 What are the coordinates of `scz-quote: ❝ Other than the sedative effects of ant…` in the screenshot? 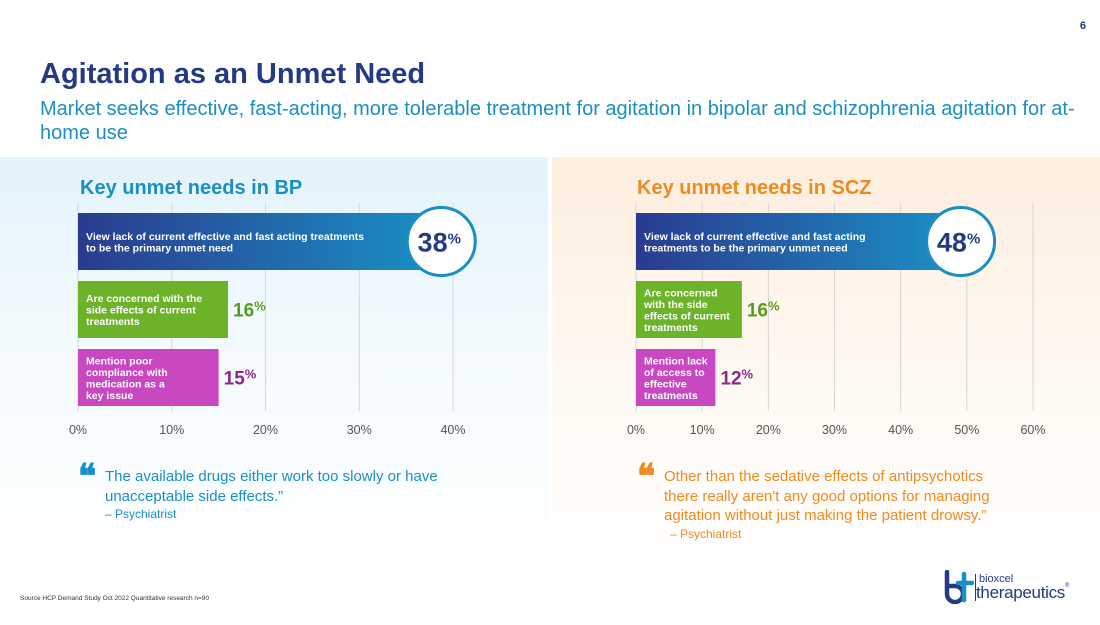 It's located at (827, 501).